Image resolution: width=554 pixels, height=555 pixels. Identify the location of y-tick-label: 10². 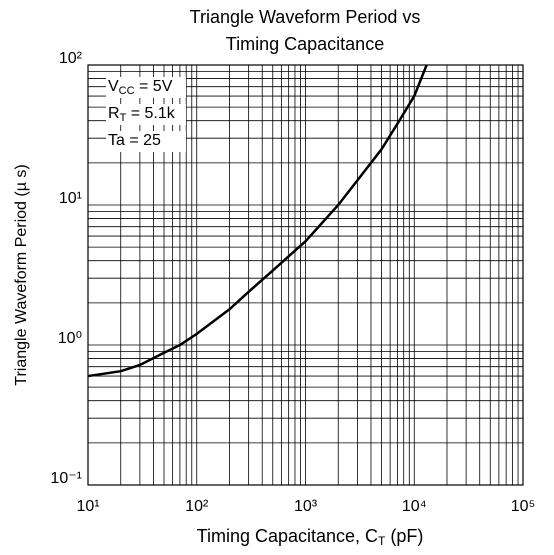
(71, 58).